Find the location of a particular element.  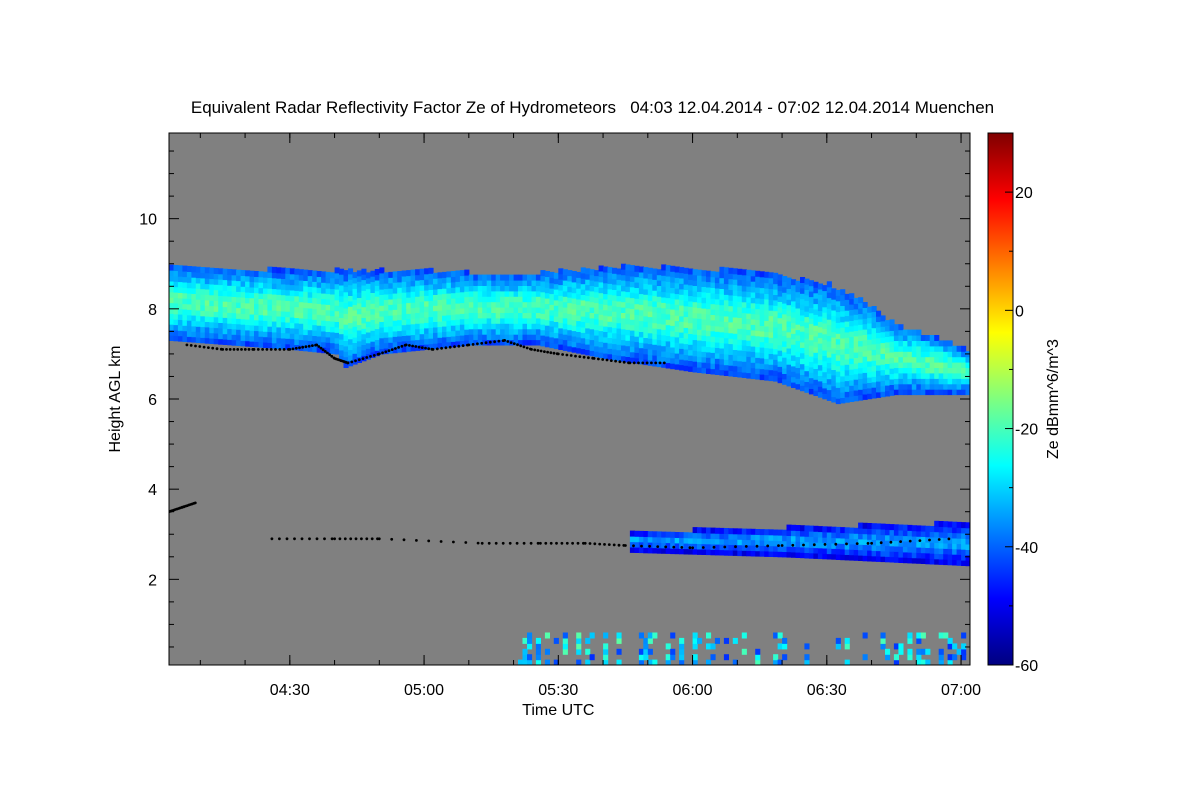

x-axis-label: Time UTC is located at coordinates (558, 710).